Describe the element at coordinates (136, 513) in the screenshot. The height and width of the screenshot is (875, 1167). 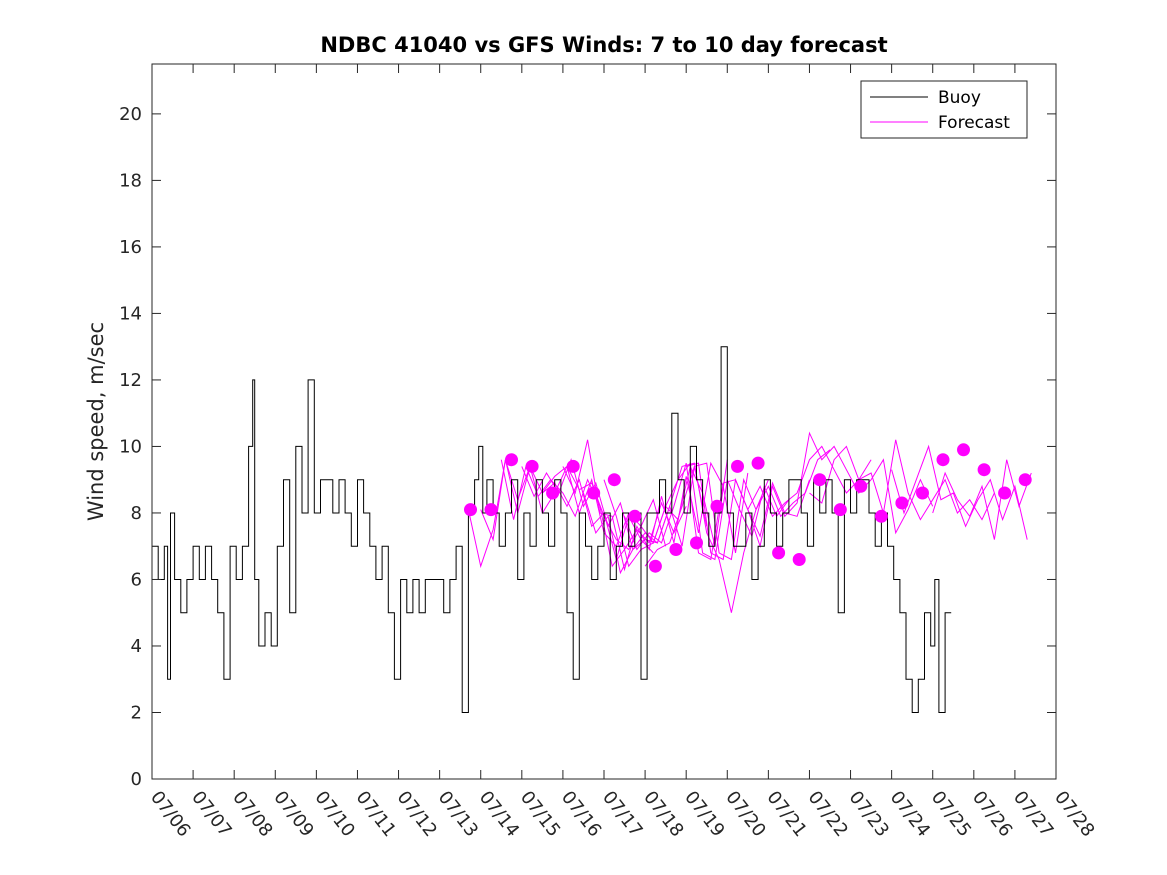
I see `y-tick-label: 8` at that location.